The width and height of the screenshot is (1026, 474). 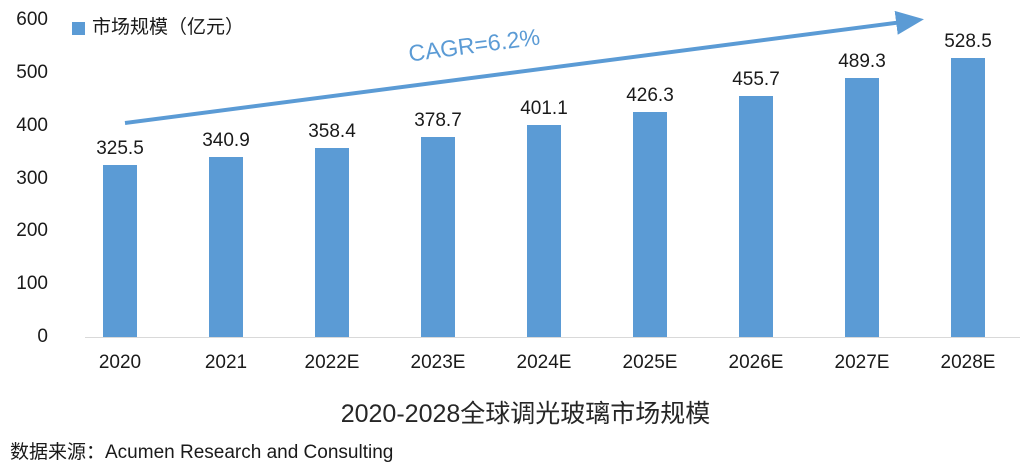 I want to click on cagr-annotation: CAGR=6.2%, so click(x=474, y=45).